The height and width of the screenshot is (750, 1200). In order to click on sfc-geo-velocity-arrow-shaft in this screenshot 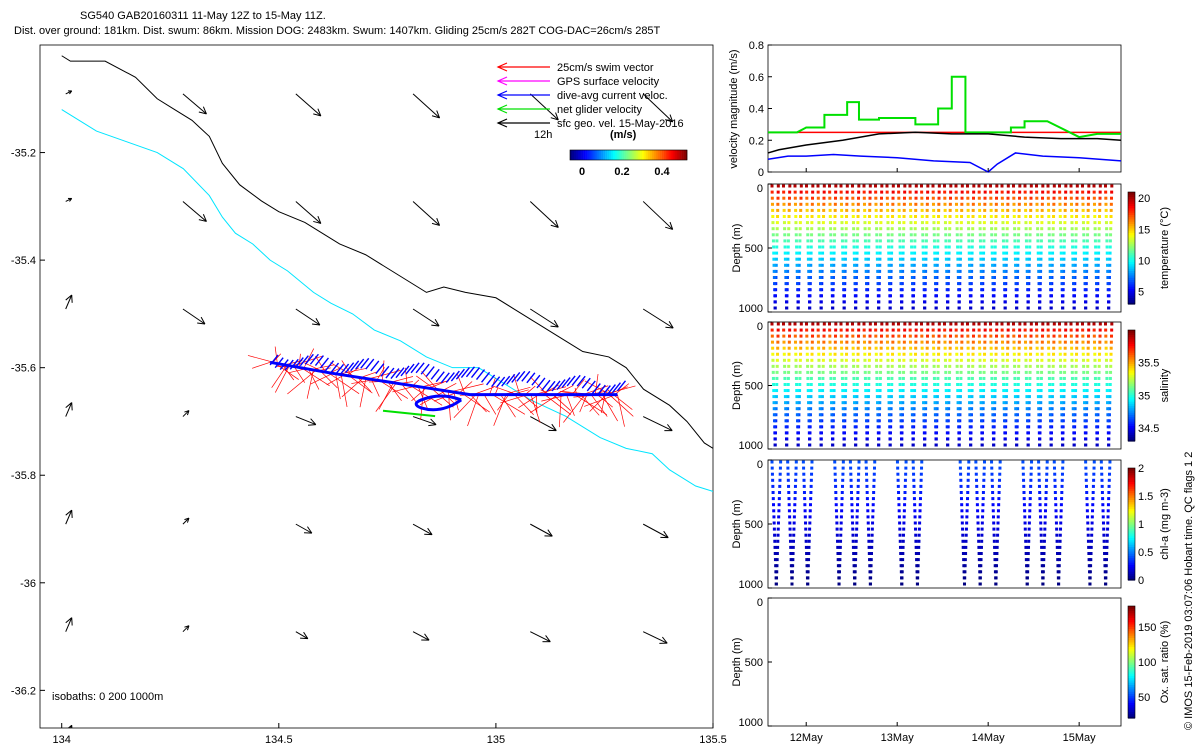, I will do `click(194, 316)`.